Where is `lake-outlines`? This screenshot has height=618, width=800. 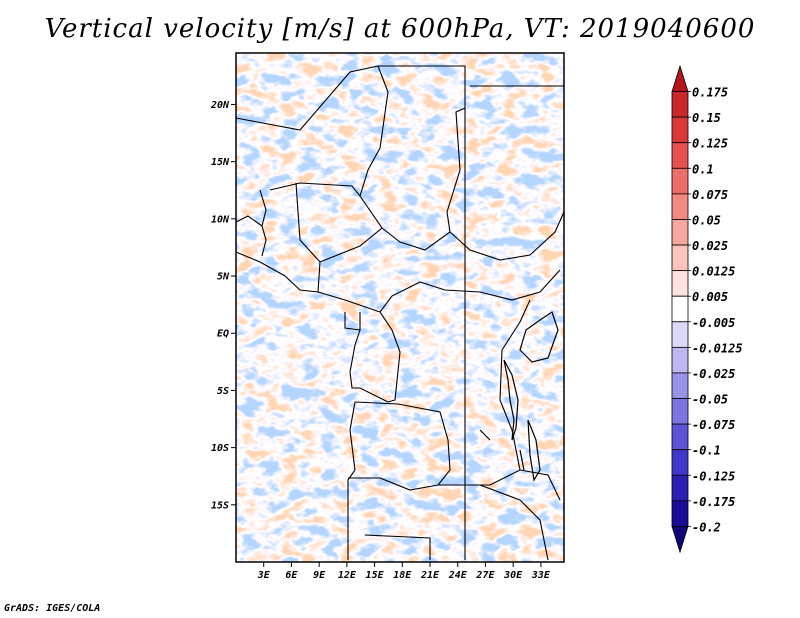
lake-outlines is located at coordinates (519, 396).